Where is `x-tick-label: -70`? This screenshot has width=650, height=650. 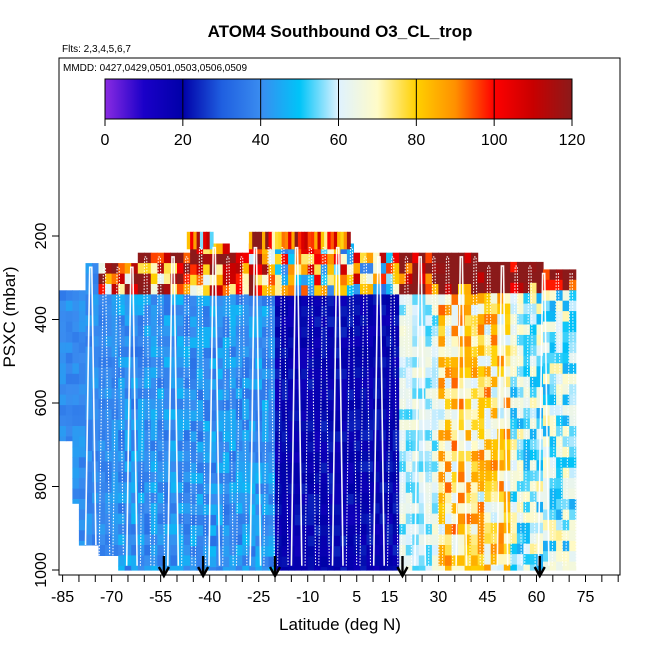
x-tick-label: -70 is located at coordinates (111, 597).